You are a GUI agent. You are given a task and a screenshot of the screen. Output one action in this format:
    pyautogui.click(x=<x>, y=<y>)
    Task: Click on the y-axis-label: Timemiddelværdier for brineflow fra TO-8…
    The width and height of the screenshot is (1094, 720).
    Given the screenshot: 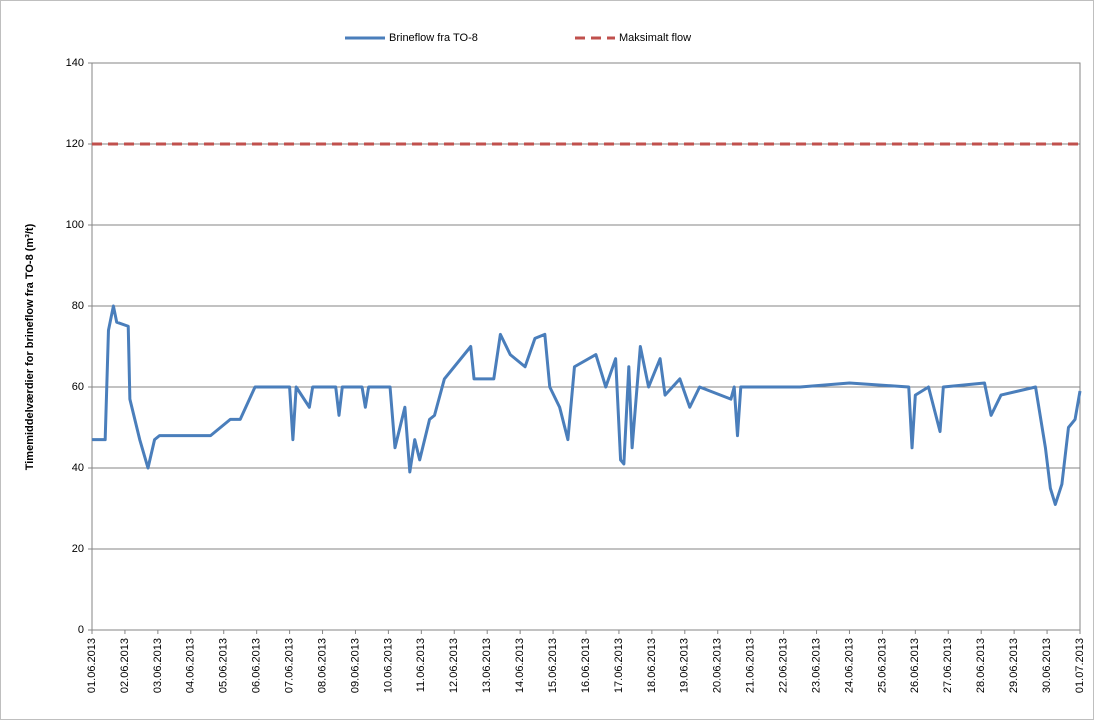 What is the action you would take?
    pyautogui.click(x=30, y=346)
    